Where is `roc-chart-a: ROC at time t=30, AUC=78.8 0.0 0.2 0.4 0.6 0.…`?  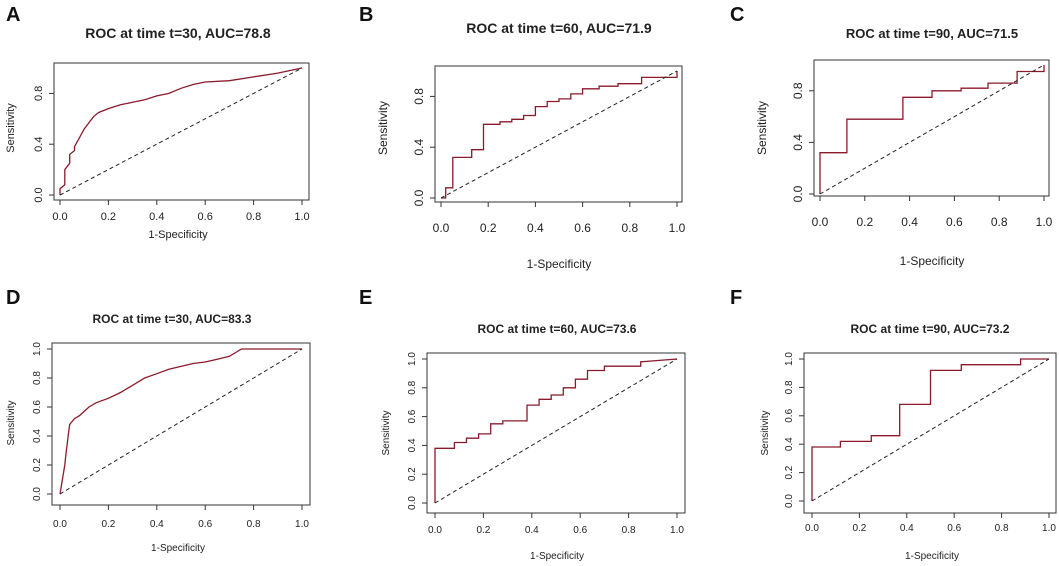
roc-chart-a: ROC at time t=30, AUC=78.8 0.0 0.2 0.4 0.6 0.… is located at coordinates (157, 133).